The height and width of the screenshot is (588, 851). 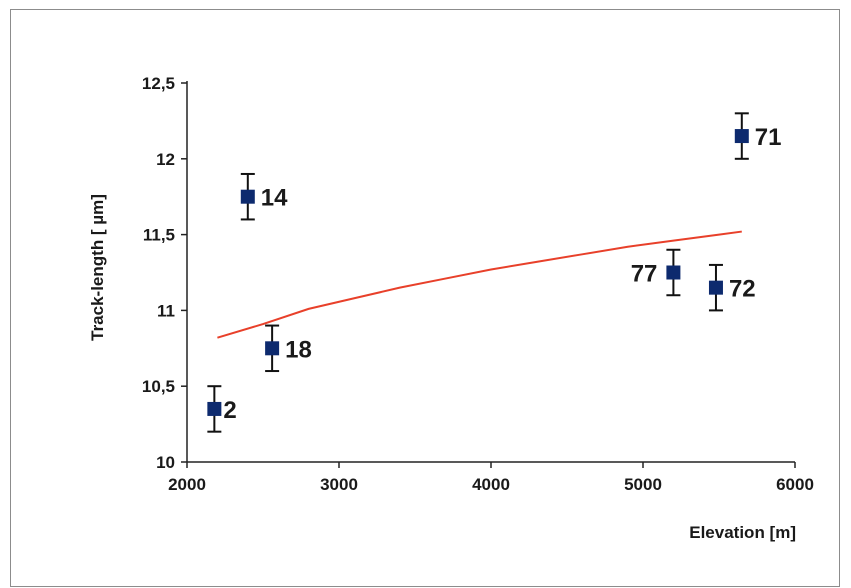 What do you see at coordinates (768, 137) in the screenshot?
I see `point-label: 71` at bounding box center [768, 137].